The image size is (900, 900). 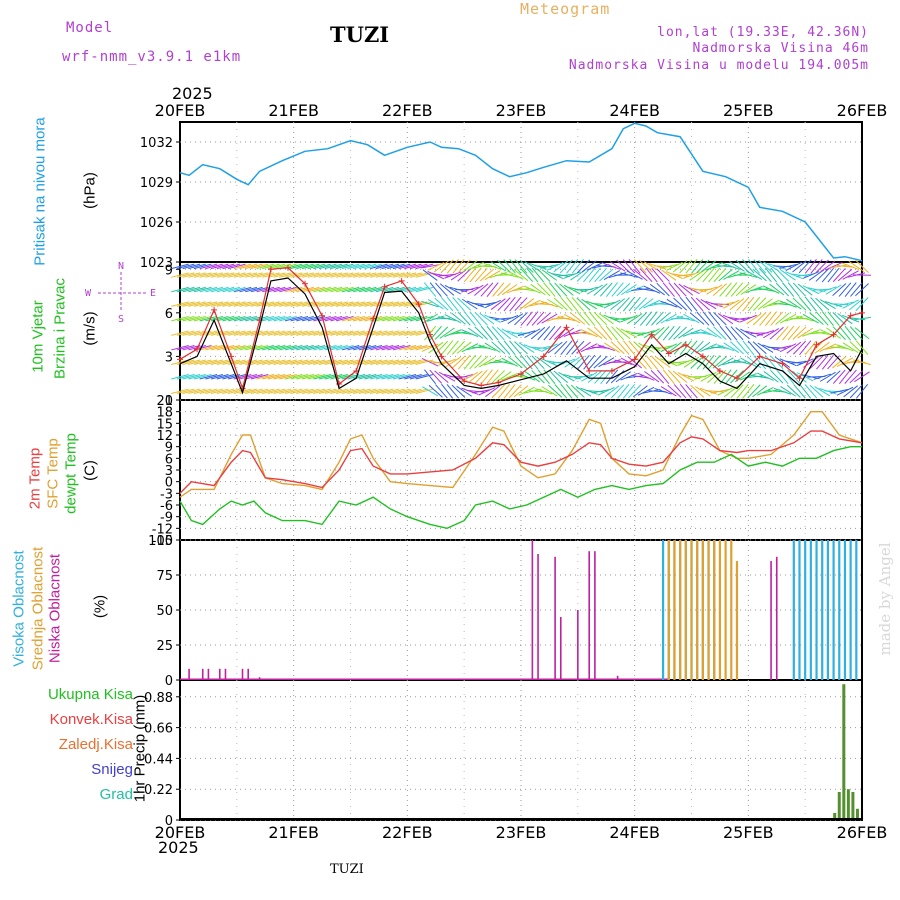 What do you see at coordinates (725, 610) in the screenshot?
I see `mid-cloud-bar` at bounding box center [725, 610].